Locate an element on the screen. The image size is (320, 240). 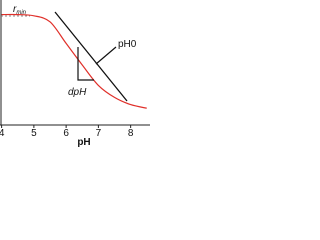
rmin-base: r is located at coordinates (15, 9).